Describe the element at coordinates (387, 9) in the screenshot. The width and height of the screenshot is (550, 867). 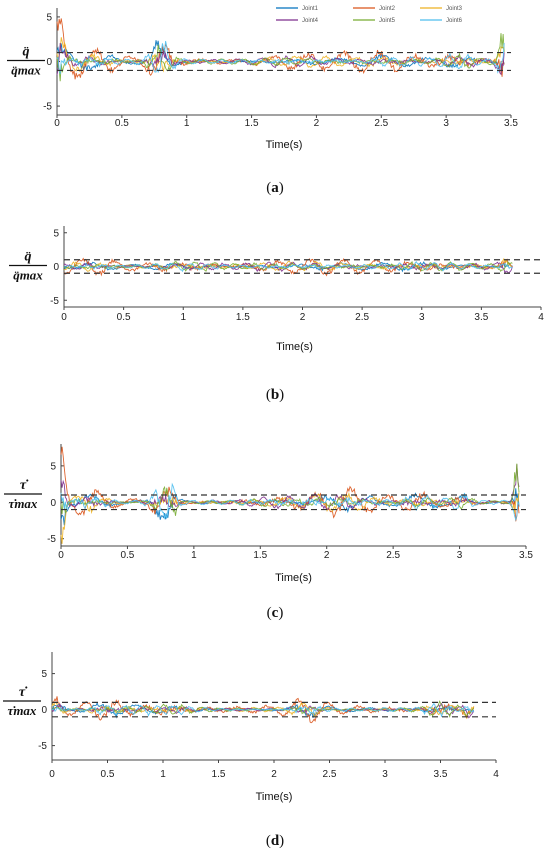
I see `legend-label-joint2: Joint2` at that location.